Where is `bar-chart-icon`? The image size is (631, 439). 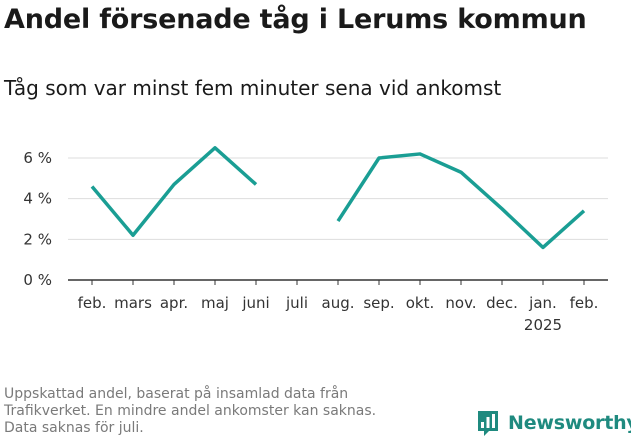
bar-chart-icon is located at coordinates (488, 423).